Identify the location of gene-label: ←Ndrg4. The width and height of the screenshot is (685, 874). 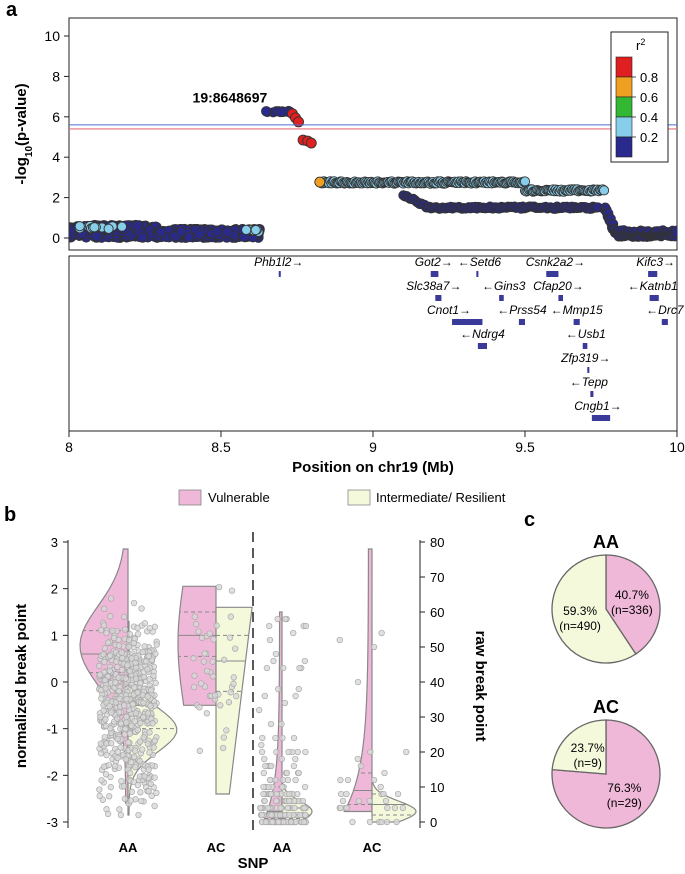
(482, 334).